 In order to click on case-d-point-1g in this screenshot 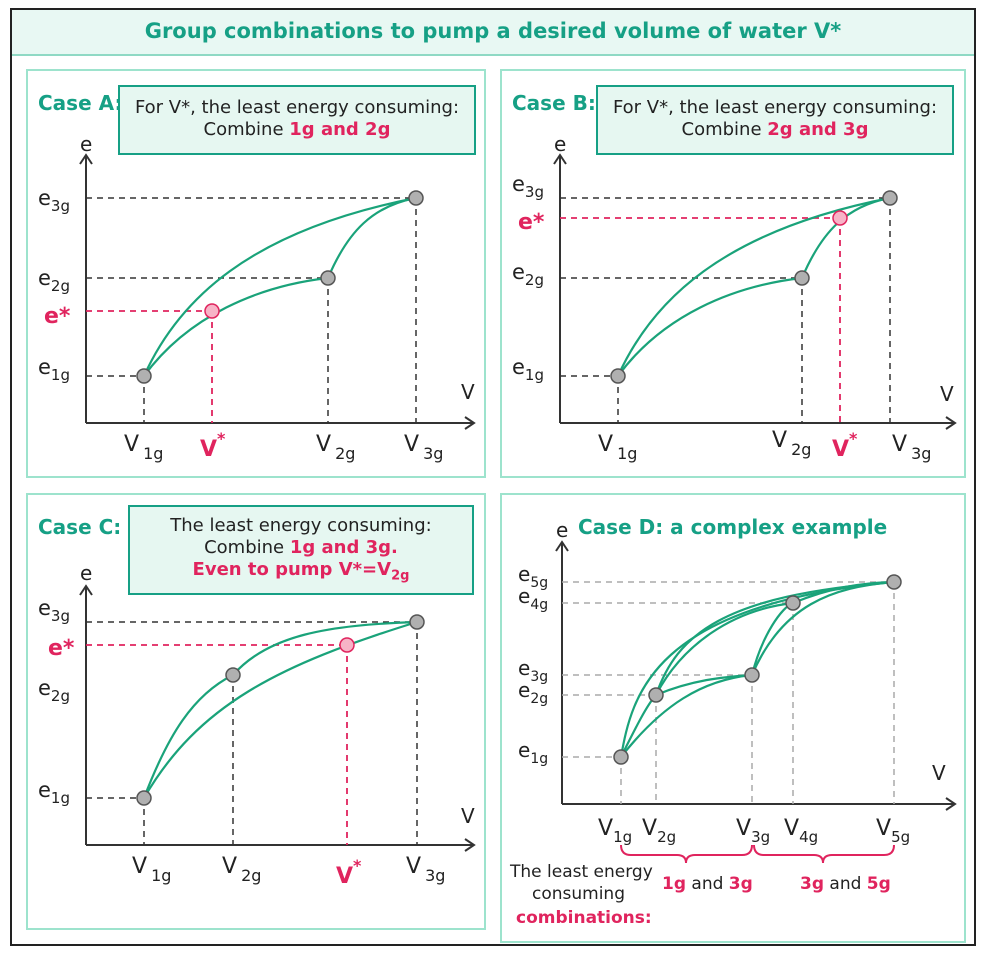, I will do `click(621, 757)`.